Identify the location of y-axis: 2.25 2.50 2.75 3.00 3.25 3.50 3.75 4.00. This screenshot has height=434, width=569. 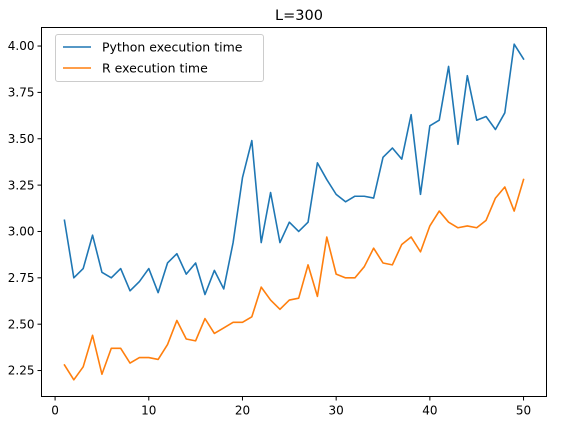
(25, 208).